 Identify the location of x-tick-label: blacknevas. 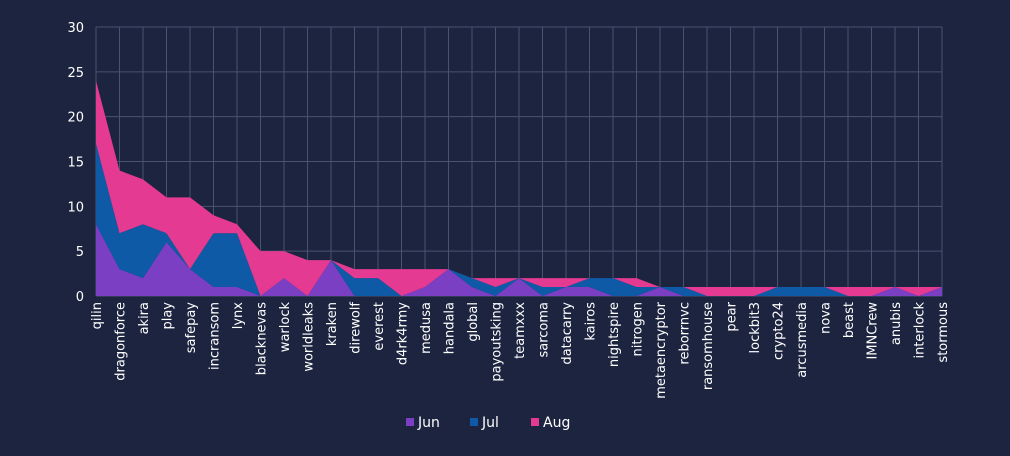
(262, 338).